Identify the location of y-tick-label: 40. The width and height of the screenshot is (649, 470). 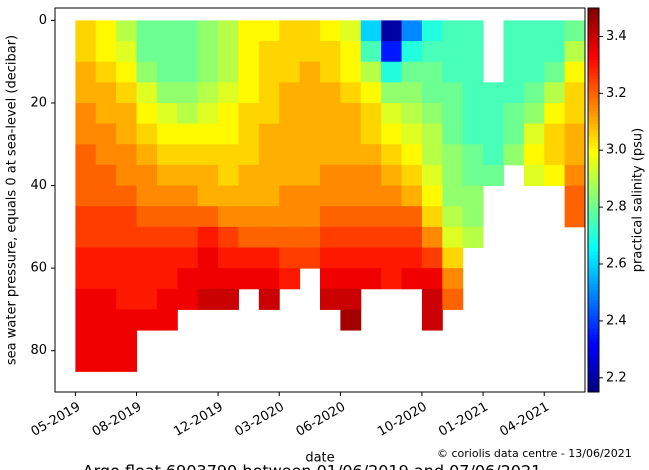
(38, 185).